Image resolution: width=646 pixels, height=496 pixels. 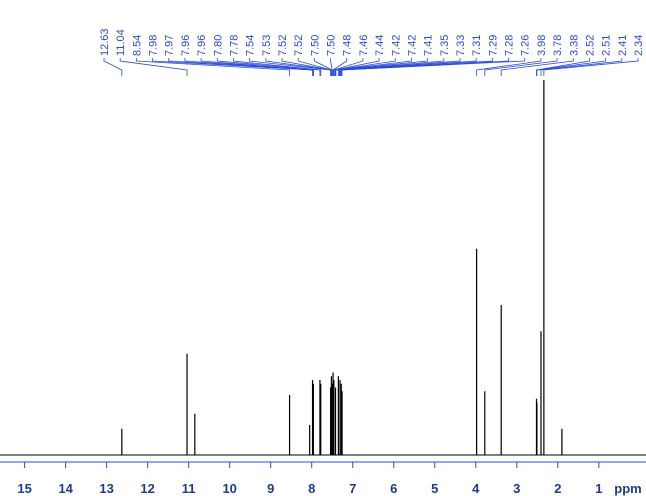 What do you see at coordinates (393, 488) in the screenshot?
I see `x-tick-label: 6` at bounding box center [393, 488].